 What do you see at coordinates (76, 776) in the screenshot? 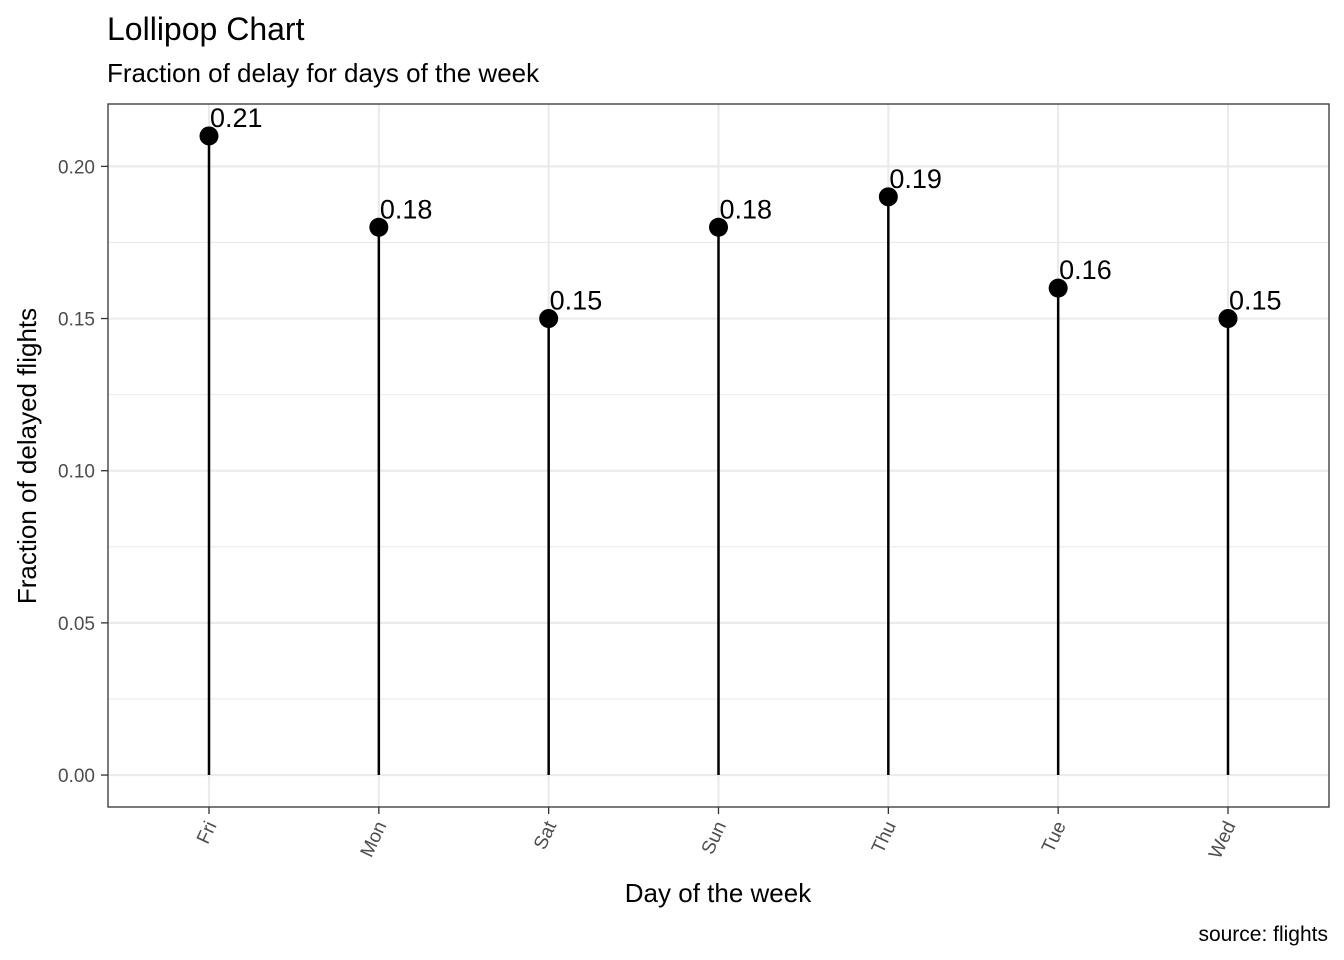
I see `y-tick-label: 0.00` at bounding box center [76, 776].